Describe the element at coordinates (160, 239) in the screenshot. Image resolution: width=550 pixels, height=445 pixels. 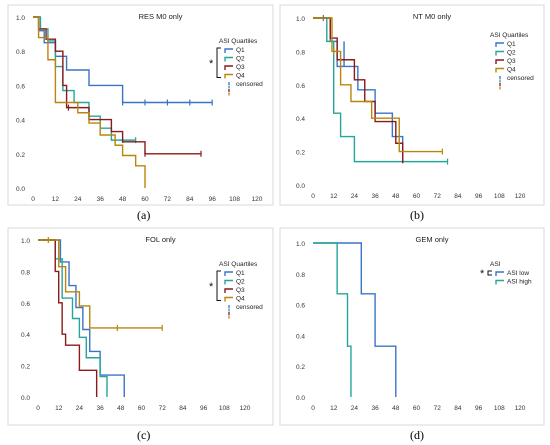
I see `chart-title: FOL only` at that location.